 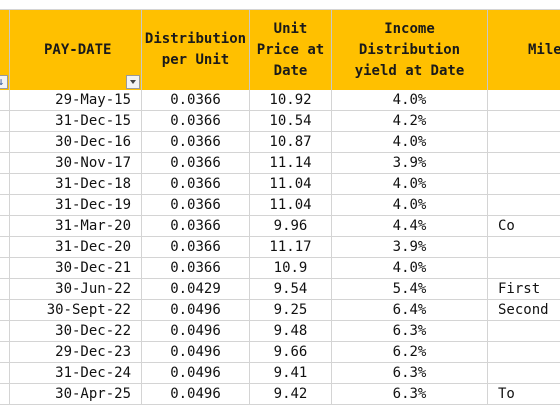 I want to click on pay-date-cell: 31-Dec-15, so click(x=76, y=121).